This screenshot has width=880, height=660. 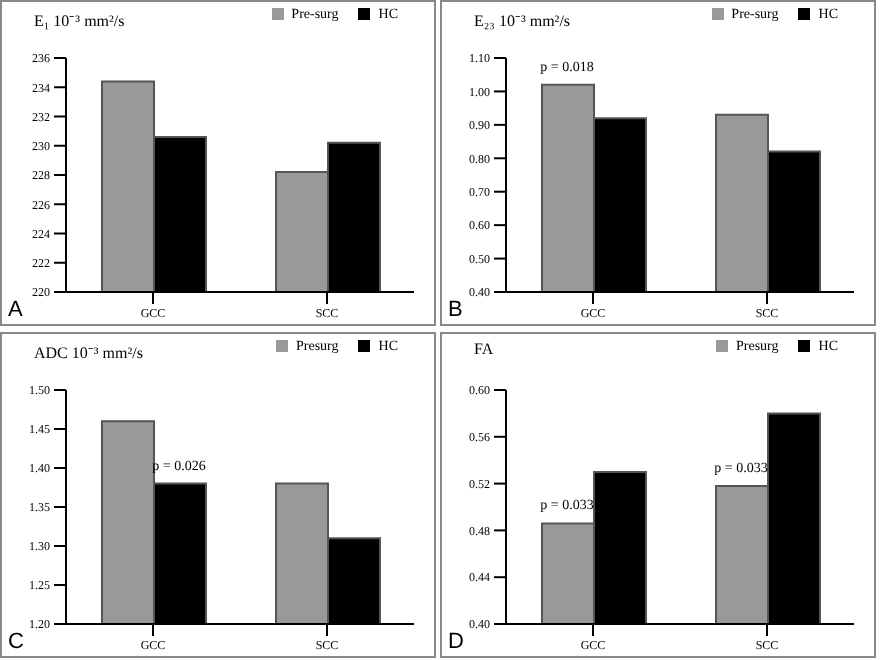 I want to click on text: C, so click(x=16, y=642).